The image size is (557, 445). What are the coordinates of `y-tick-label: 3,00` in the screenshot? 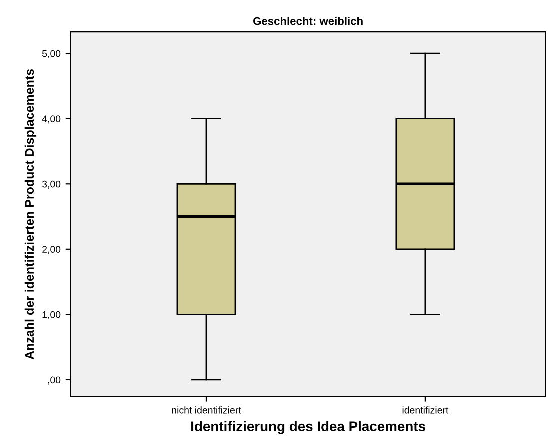 It's located at (51, 184).